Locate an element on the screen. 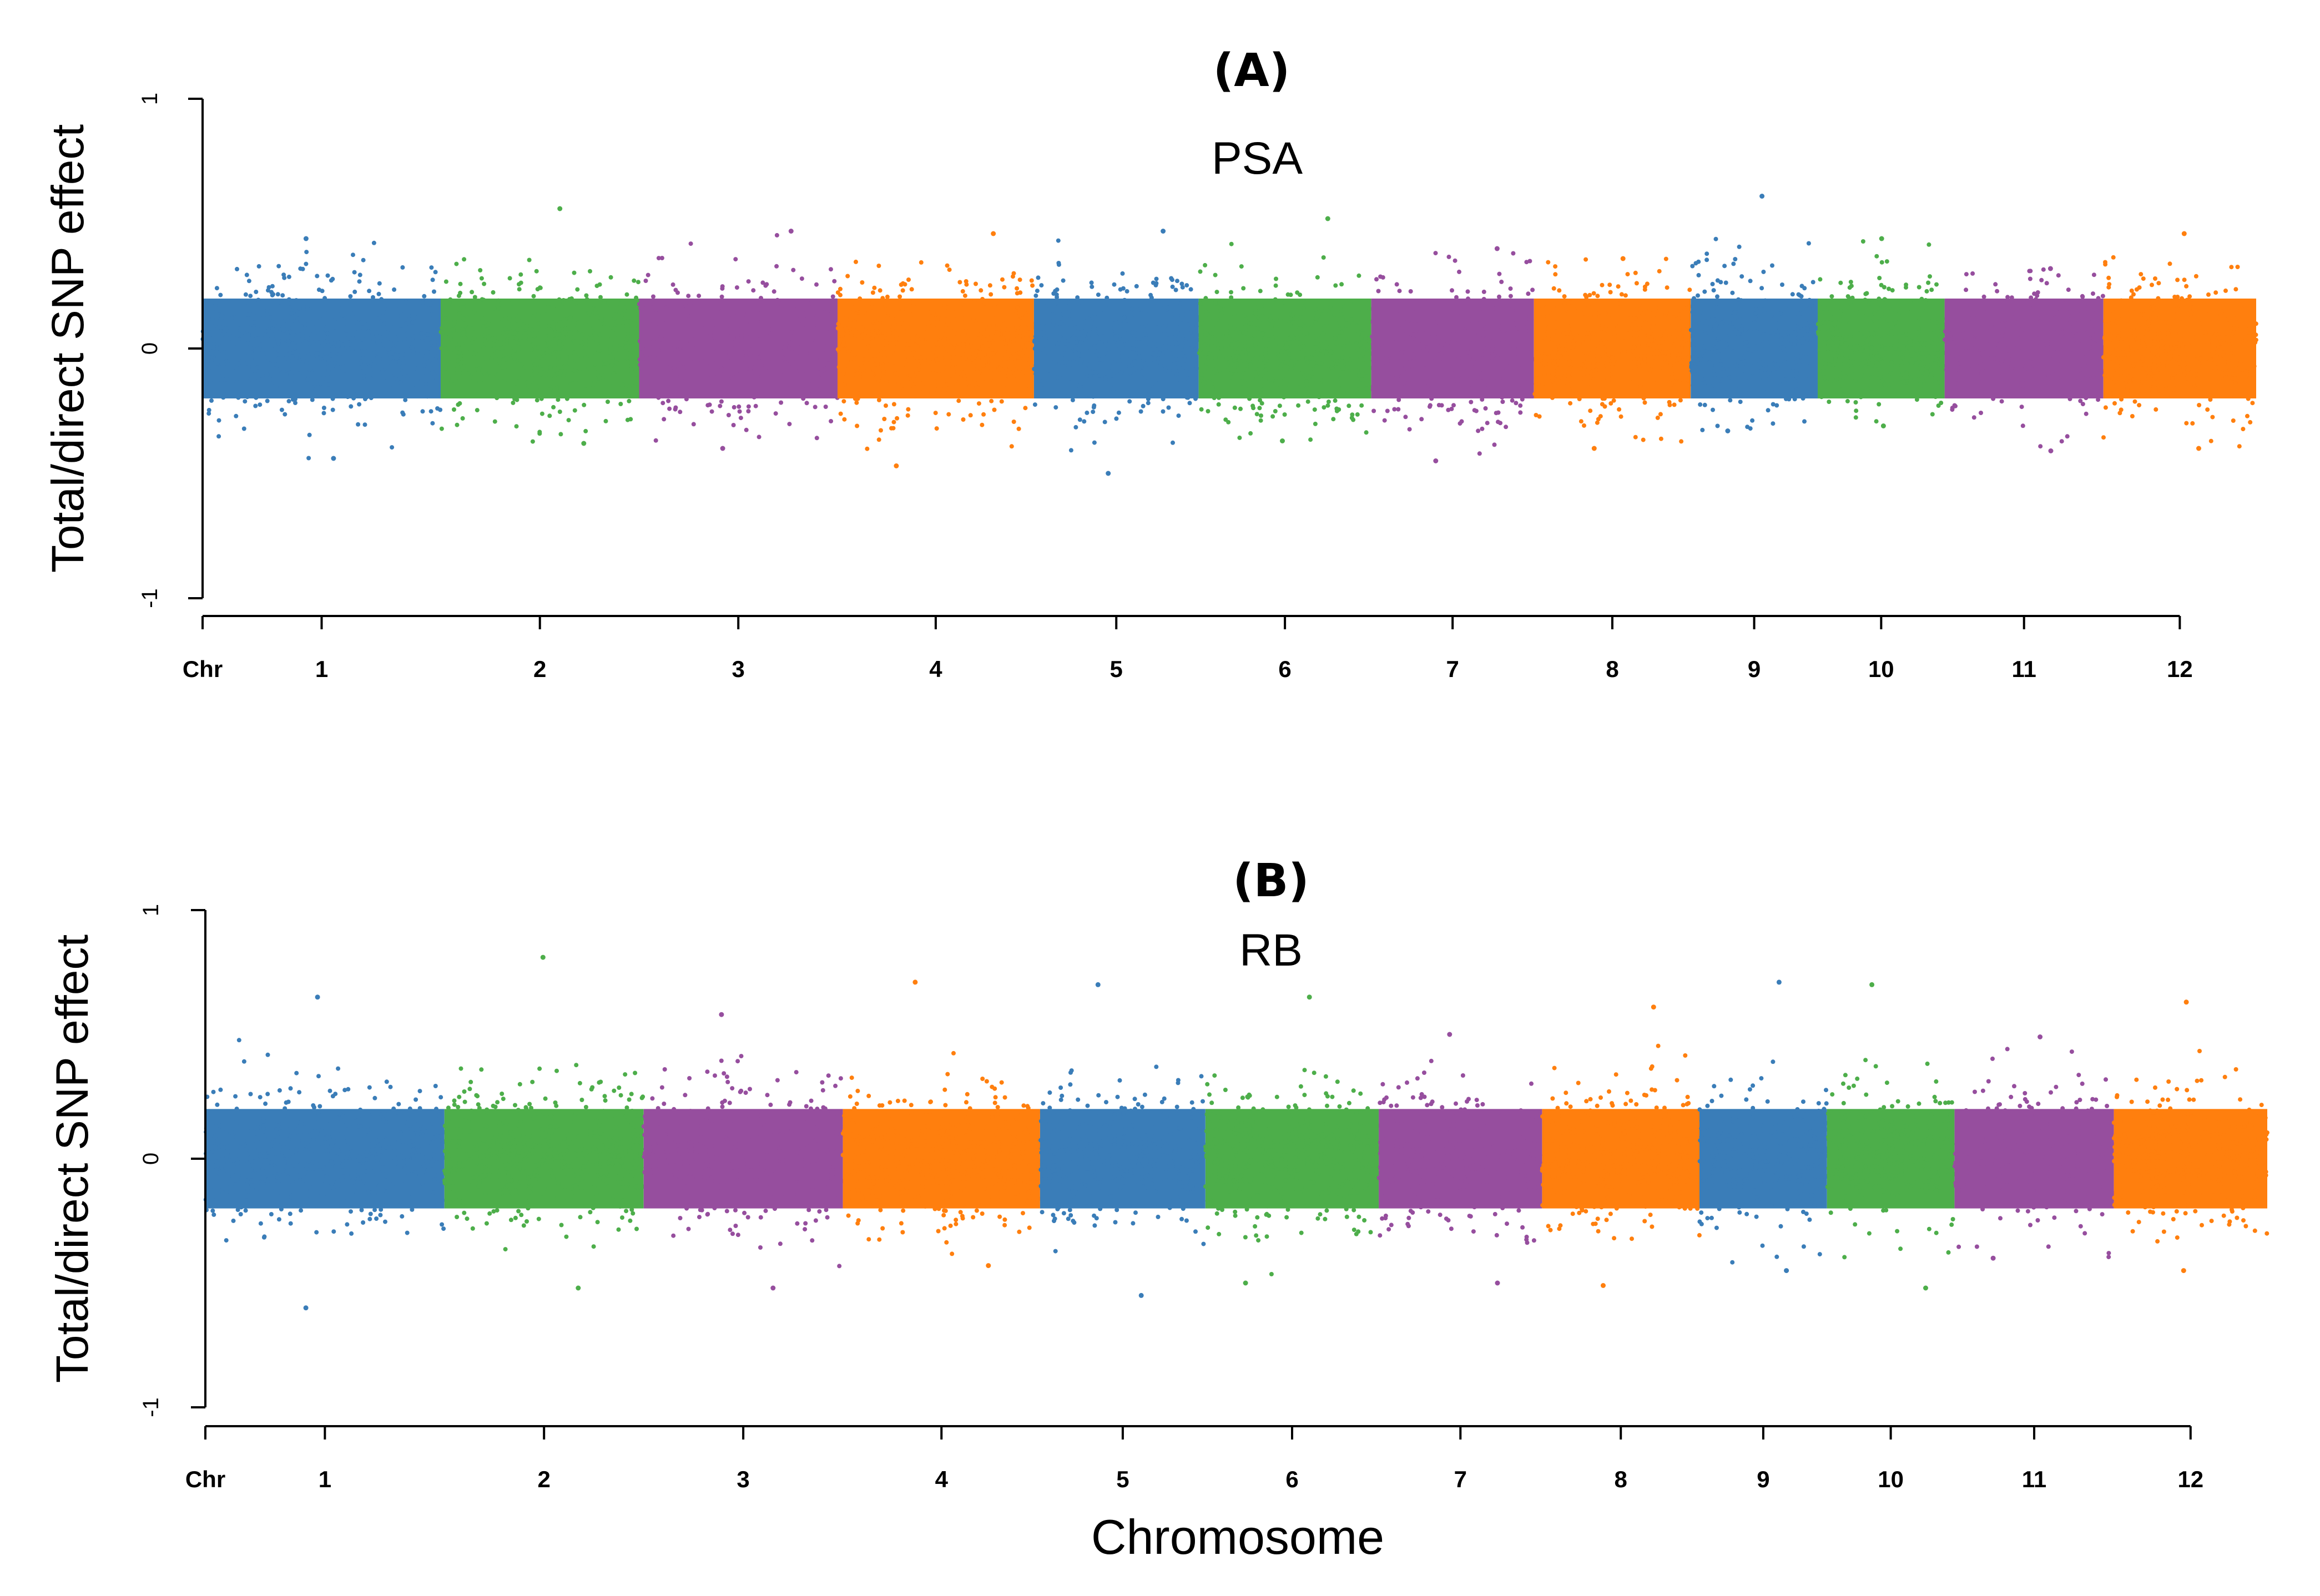  chr-7-max-point is located at coordinates (1497, 248).